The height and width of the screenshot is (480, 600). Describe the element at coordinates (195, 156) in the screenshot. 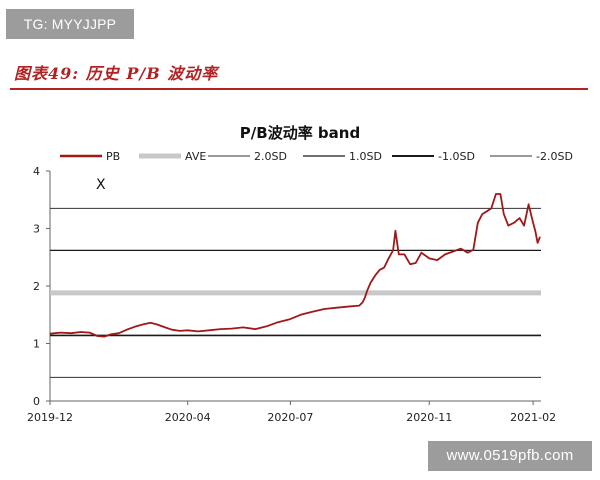

I see `legend-label: AVE` at that location.